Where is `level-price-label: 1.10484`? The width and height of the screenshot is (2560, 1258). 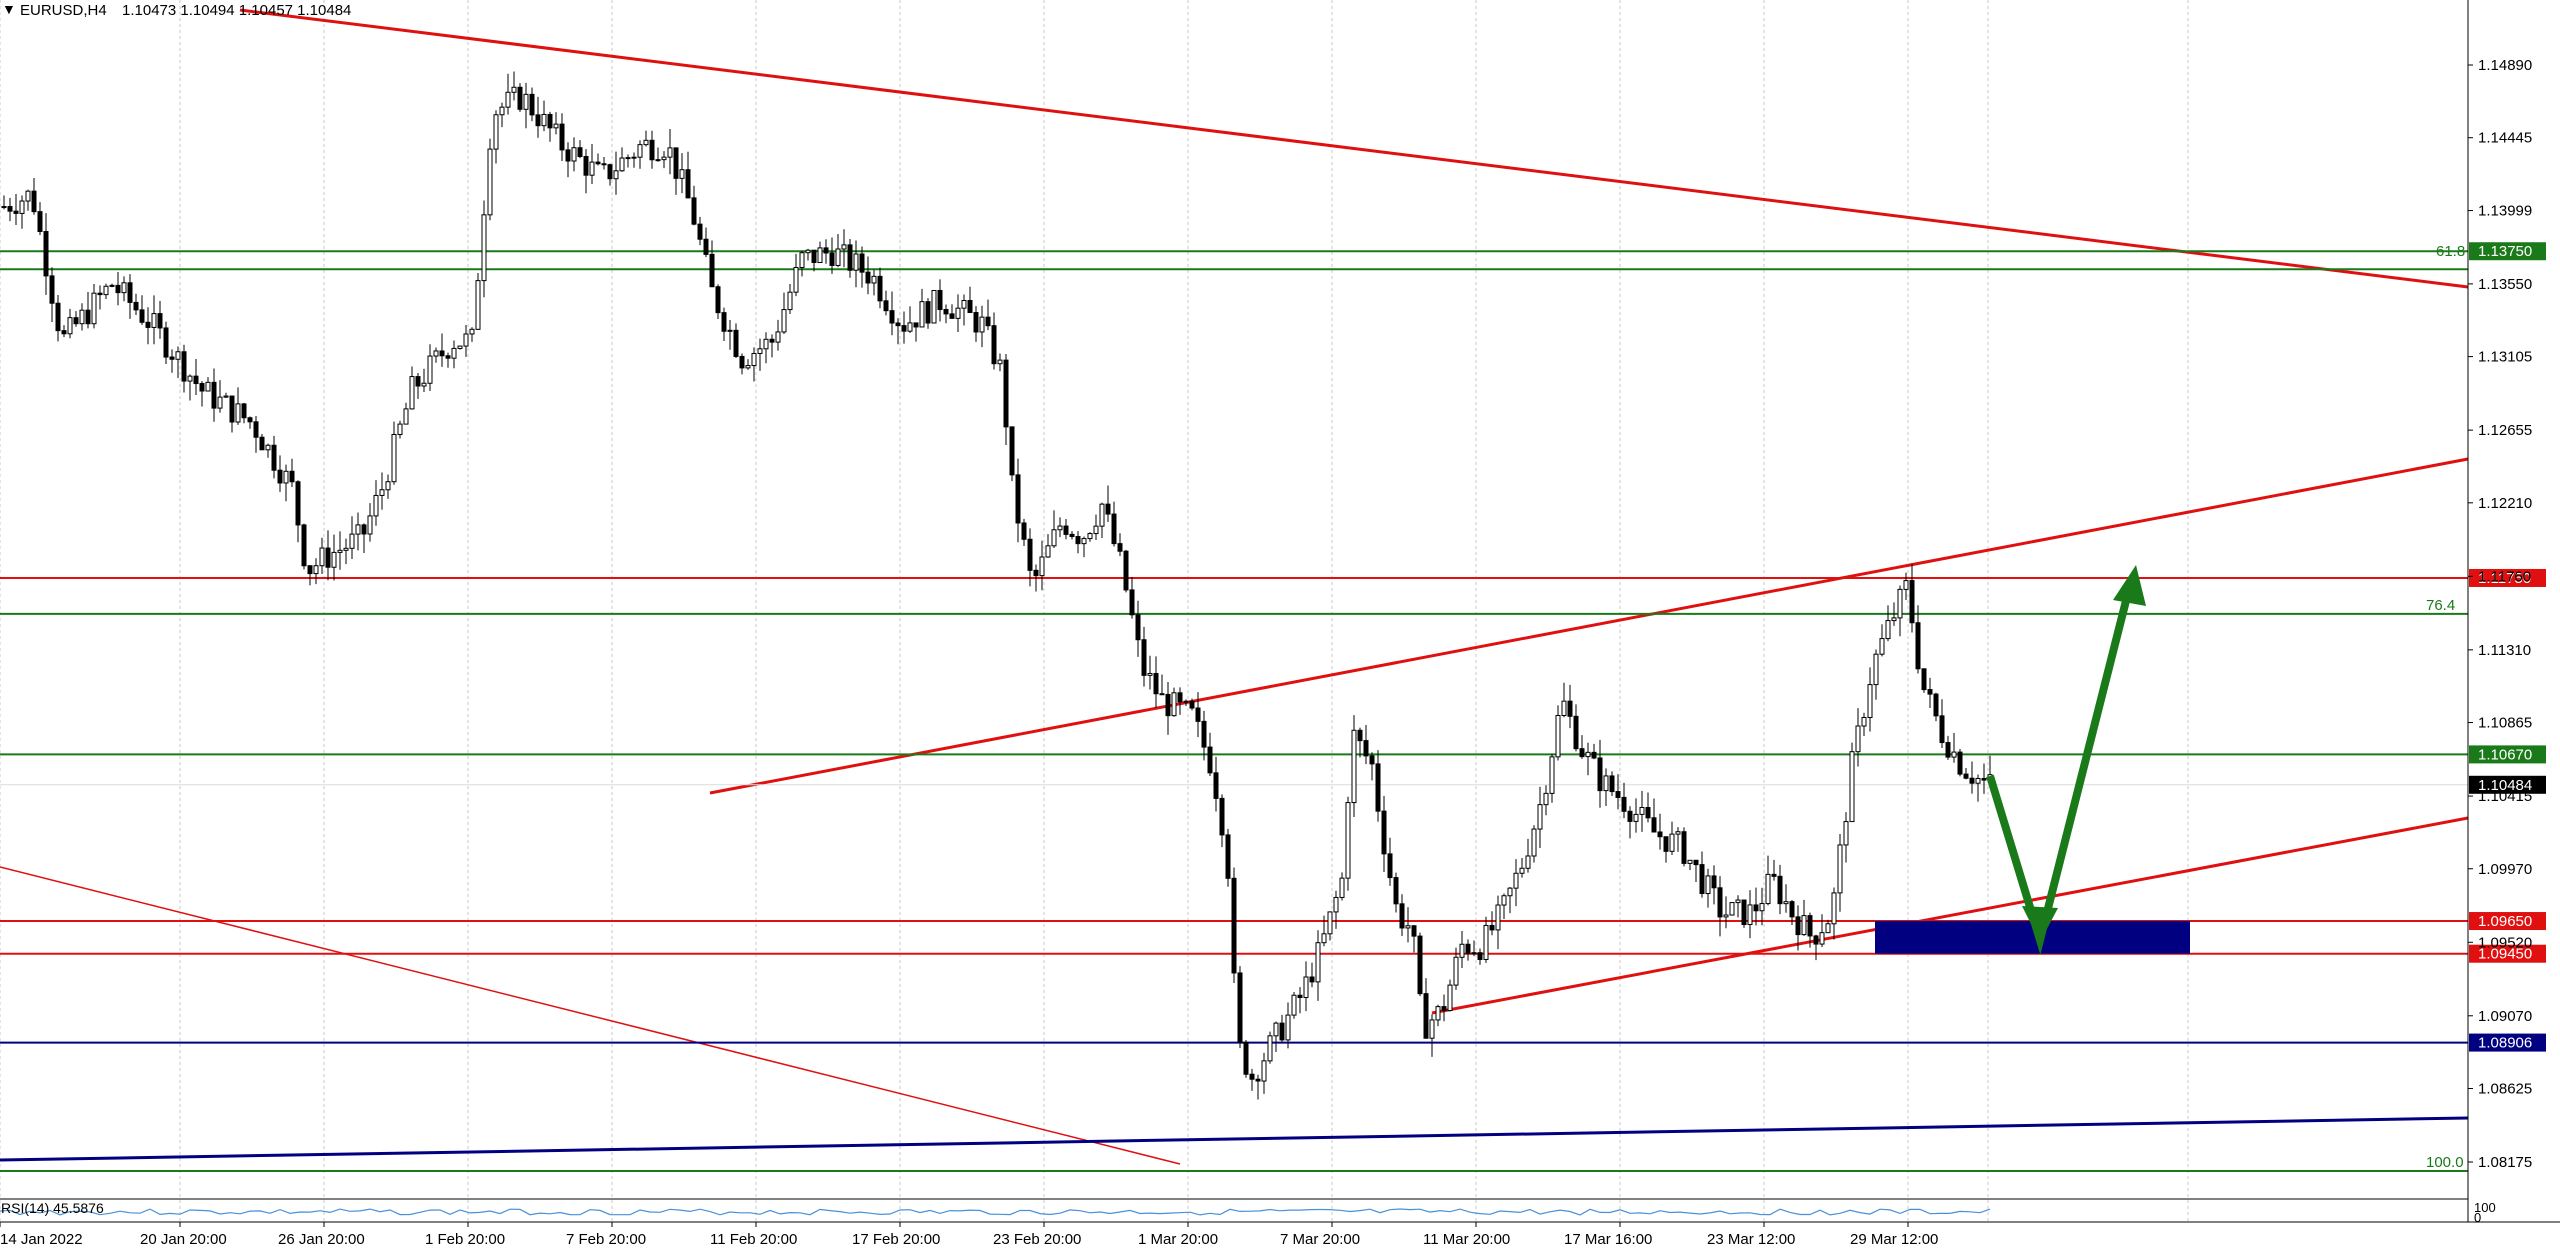
level-price-label: 1.10484 is located at coordinates (2505, 785).